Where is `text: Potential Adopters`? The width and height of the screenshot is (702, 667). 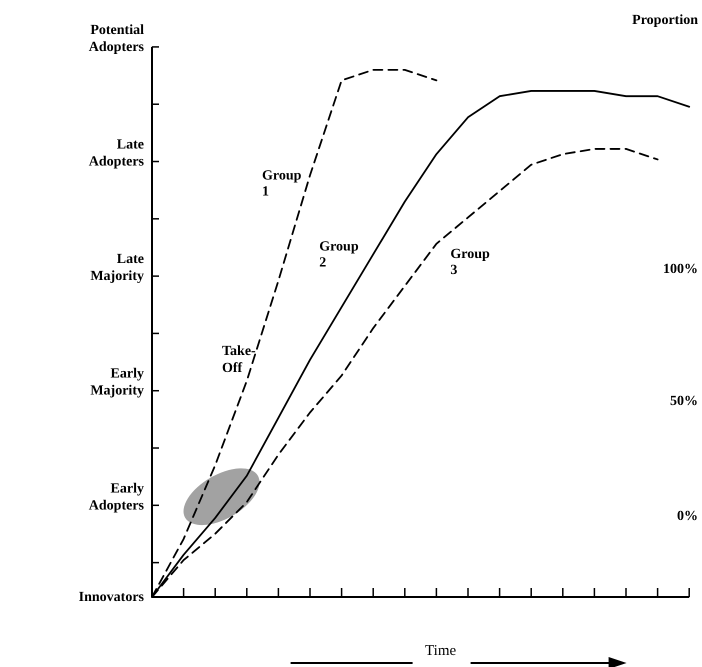 text: Potential Adopters is located at coordinates (116, 38).